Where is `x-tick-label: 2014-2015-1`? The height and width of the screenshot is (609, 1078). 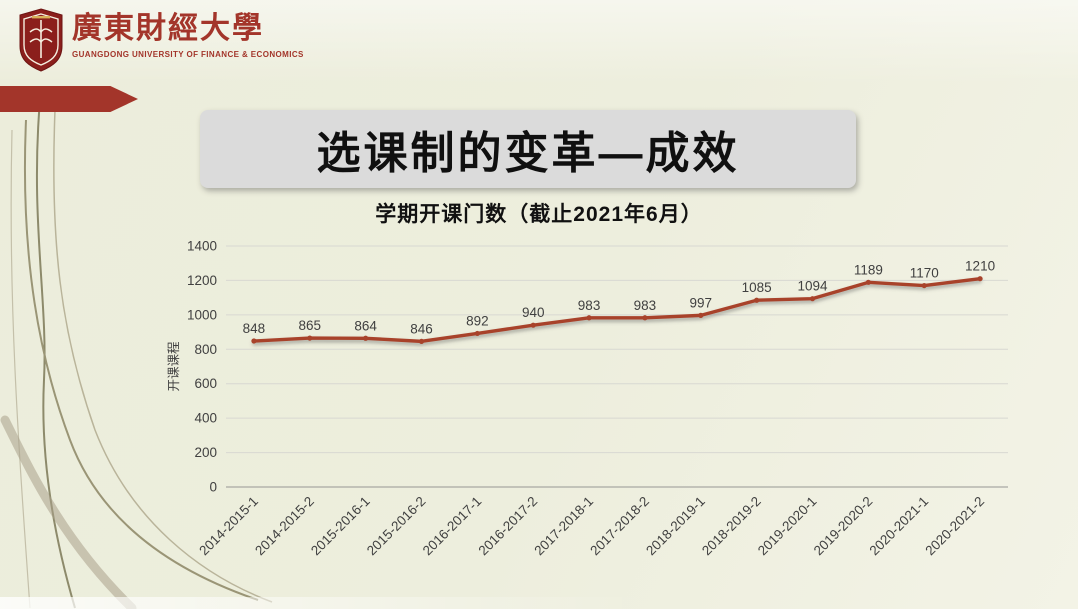 x-tick-label: 2014-2015-1 is located at coordinates (228, 526).